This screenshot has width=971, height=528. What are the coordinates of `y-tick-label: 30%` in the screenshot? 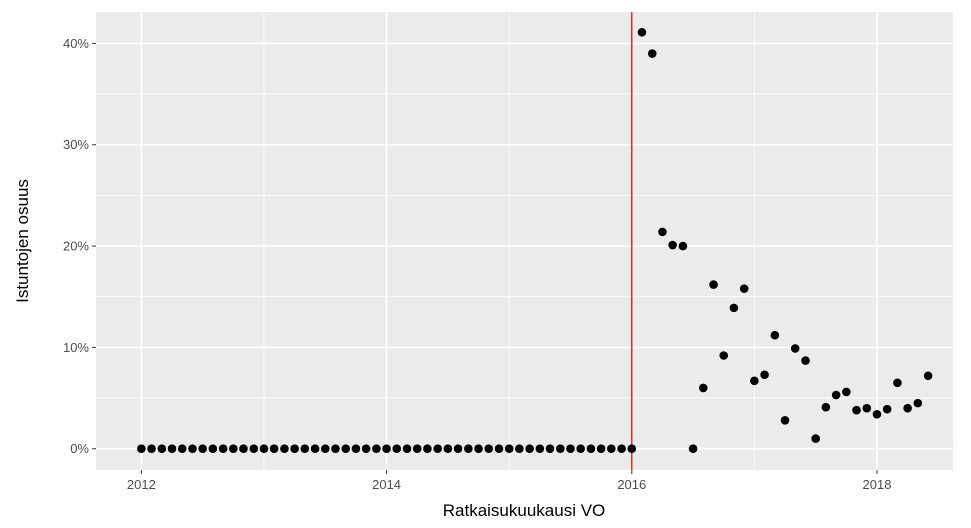 It's located at (76, 144).